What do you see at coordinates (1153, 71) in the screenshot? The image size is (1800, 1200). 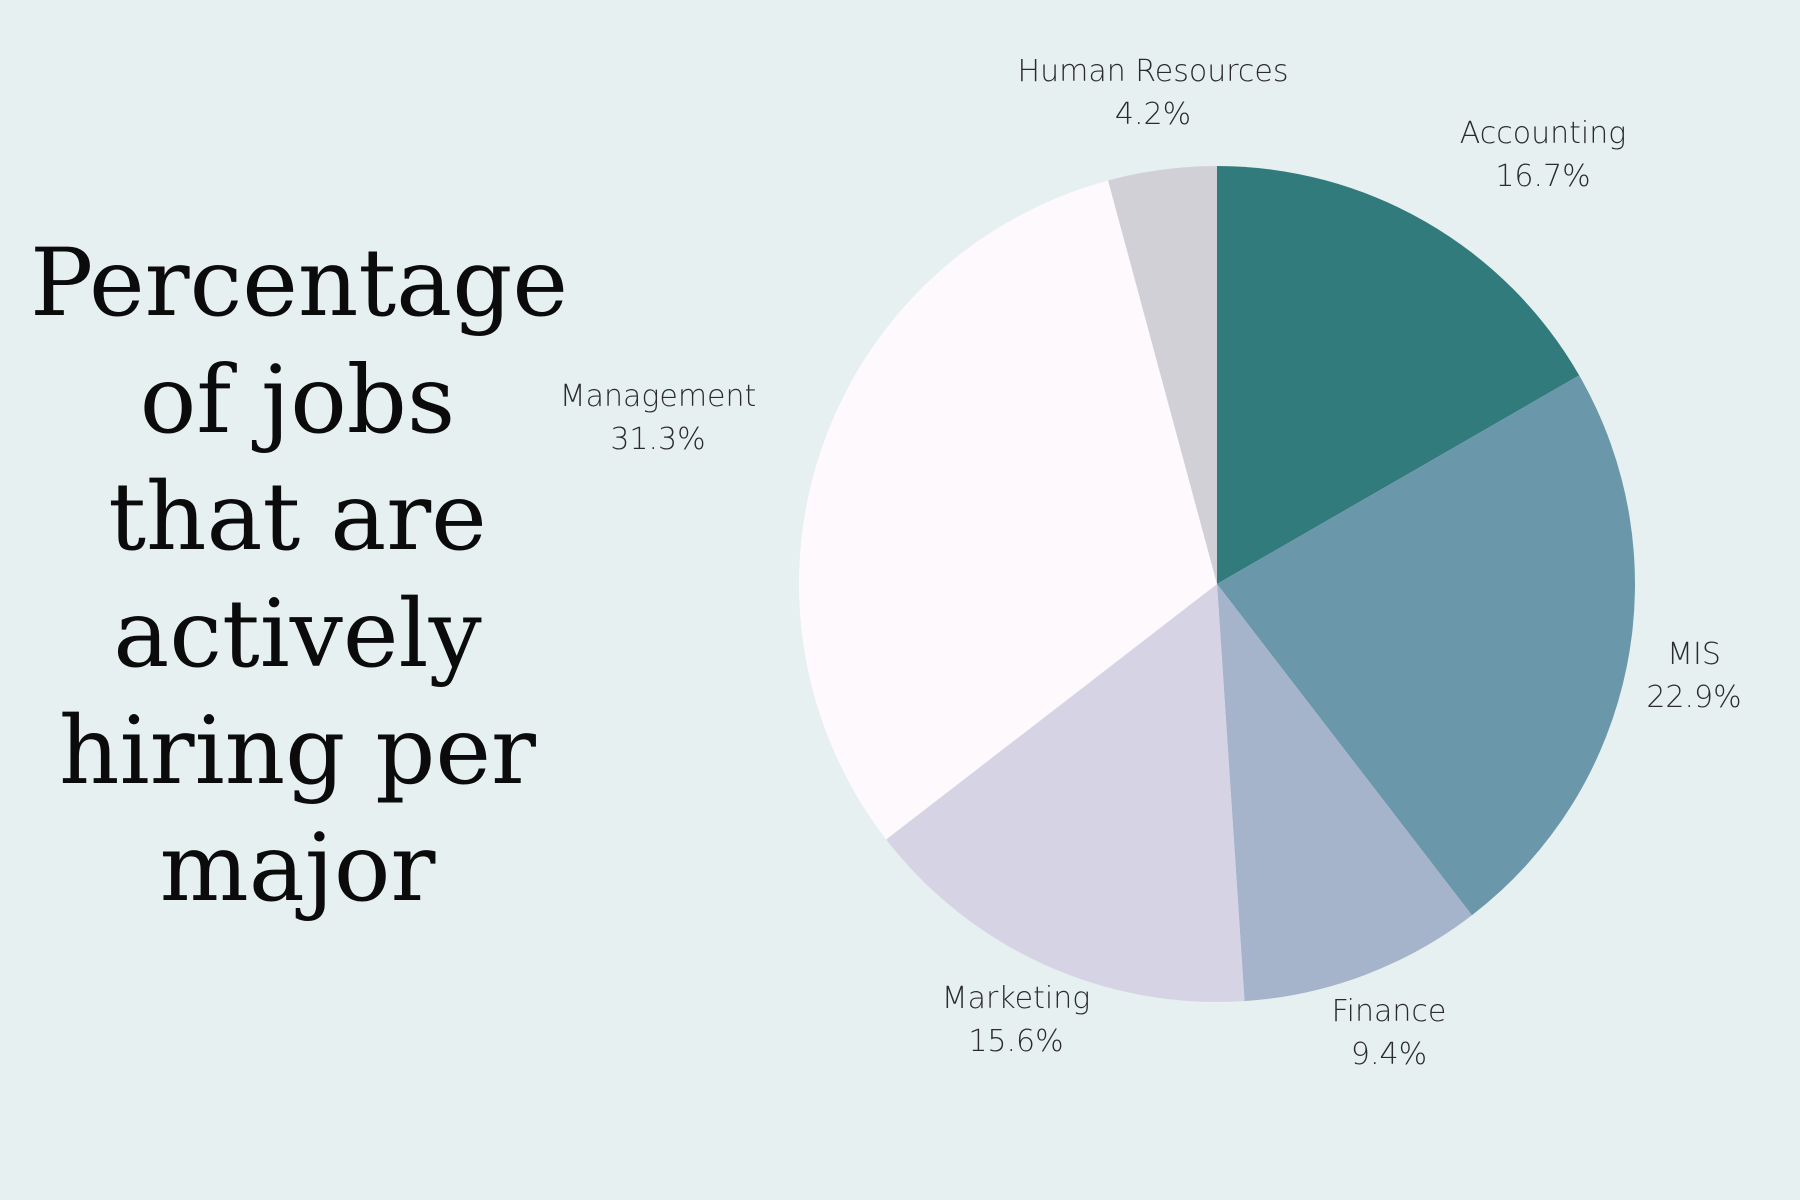 I see `slice-name-label: Human Resources` at bounding box center [1153, 71].